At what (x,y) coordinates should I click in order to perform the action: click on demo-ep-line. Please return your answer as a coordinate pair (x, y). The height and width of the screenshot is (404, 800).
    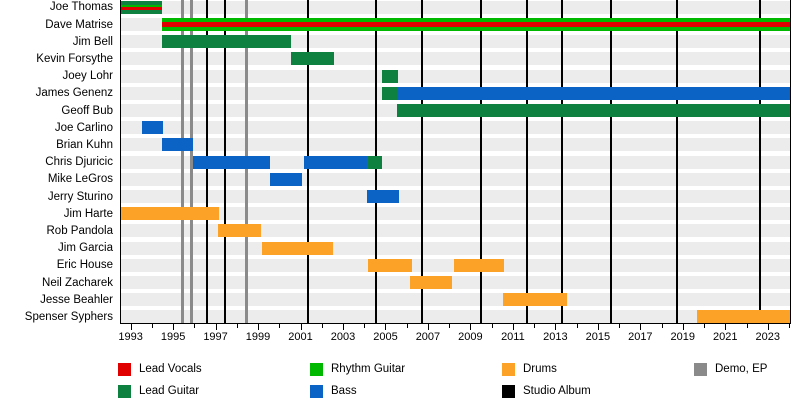
    Looking at the image, I should click on (183, 161).